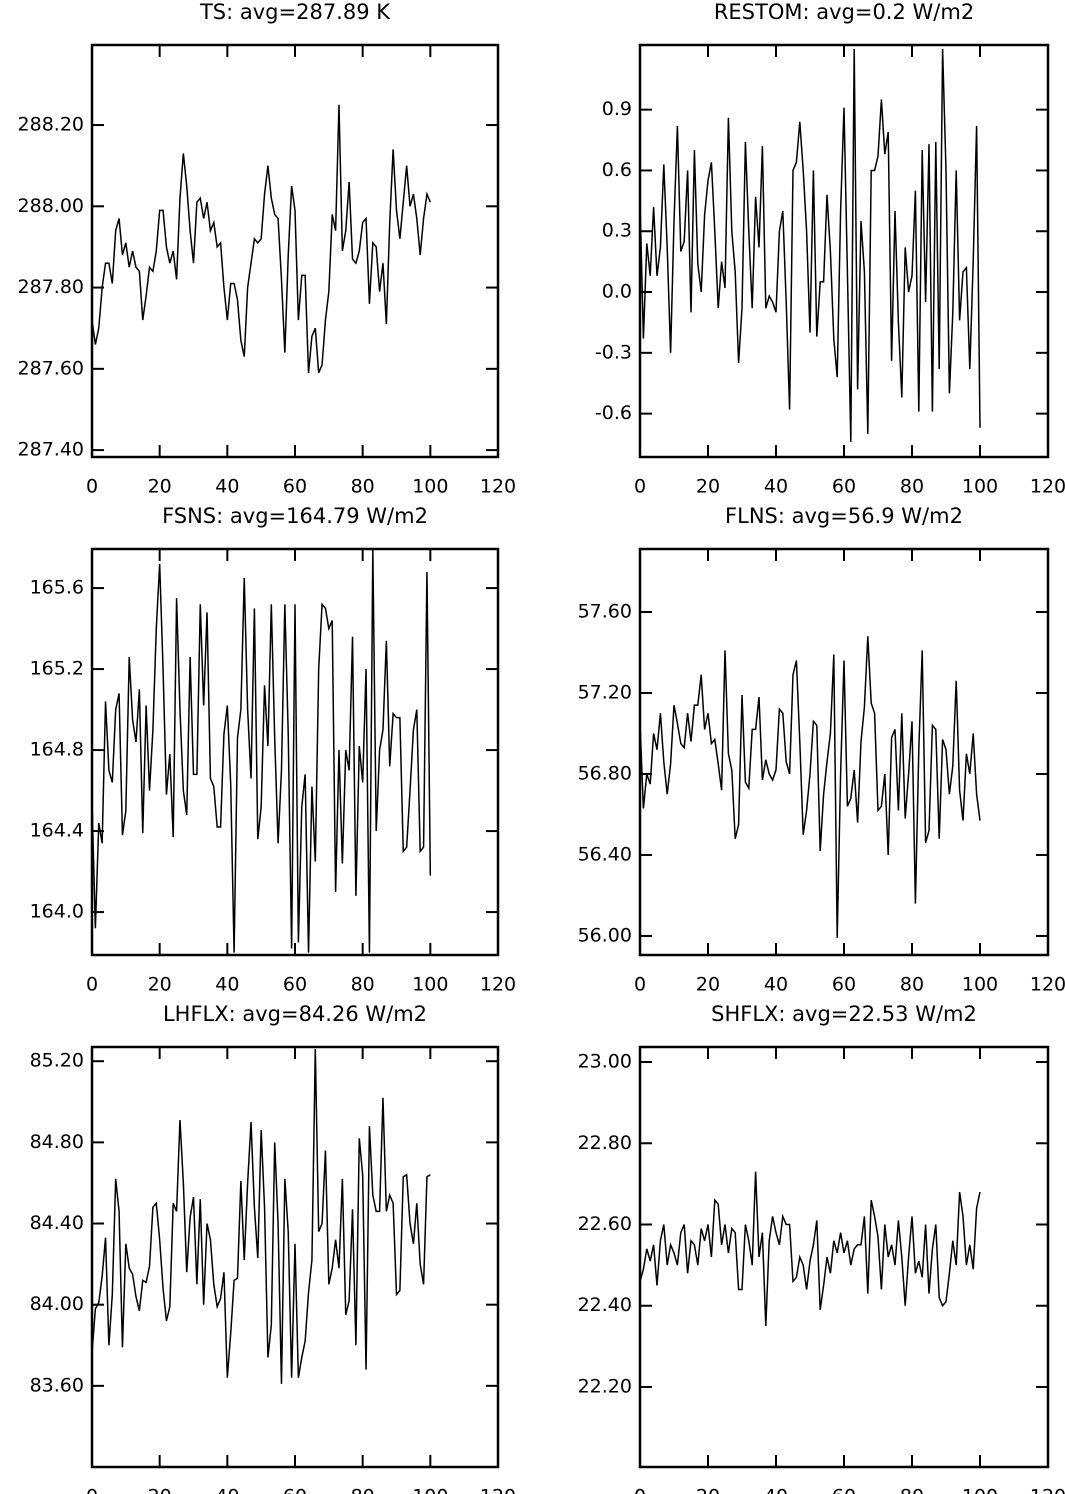 Image resolution: width=1065 pixels, height=1494 pixels. Describe the element at coordinates (51, 206) in the screenshot. I see `y-tick-label: 288.00` at that location.